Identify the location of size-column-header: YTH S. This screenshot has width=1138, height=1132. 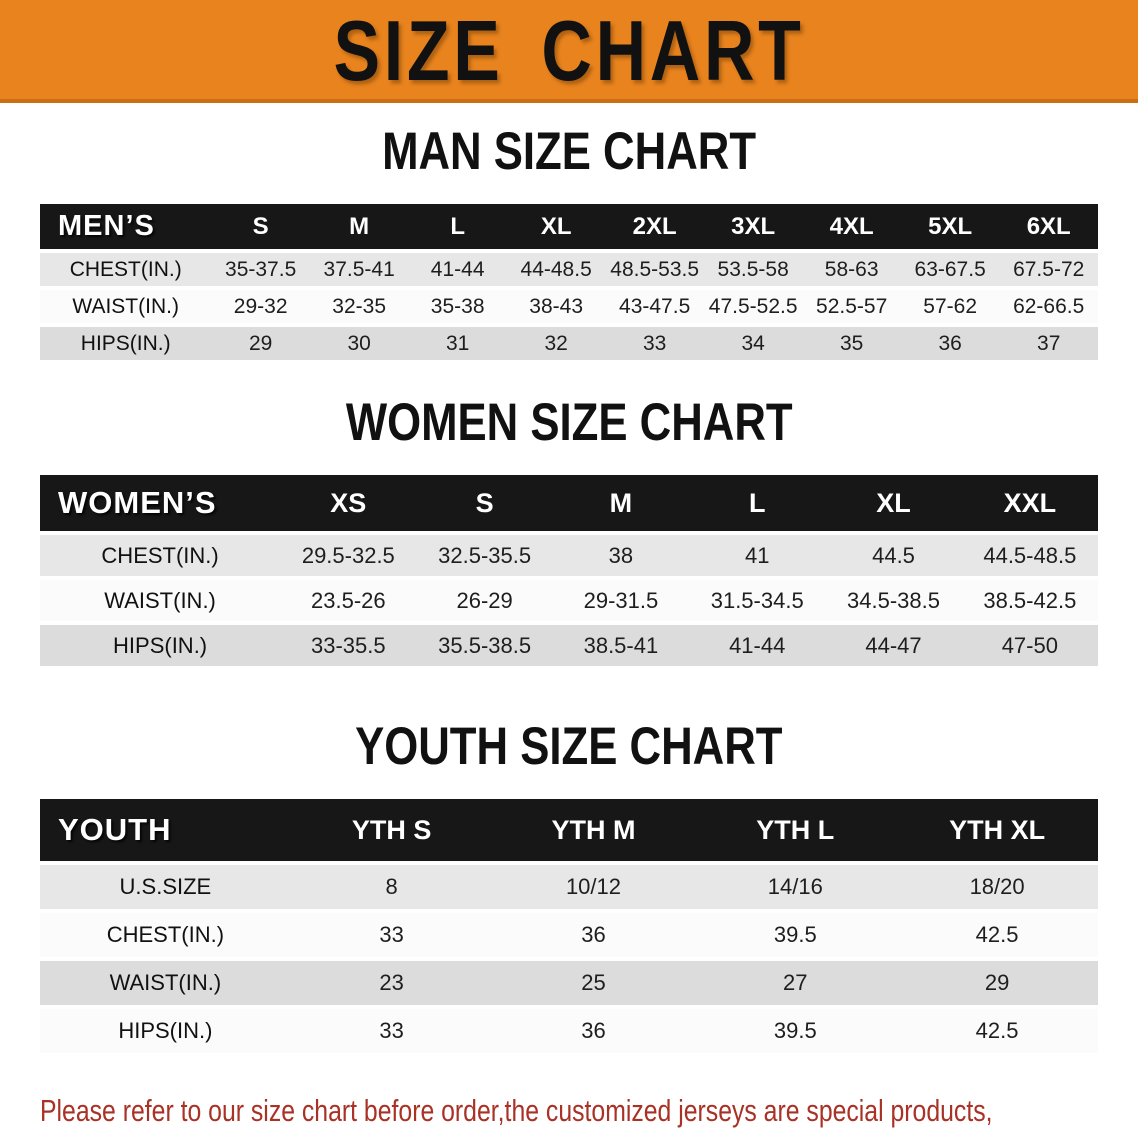
(391, 829).